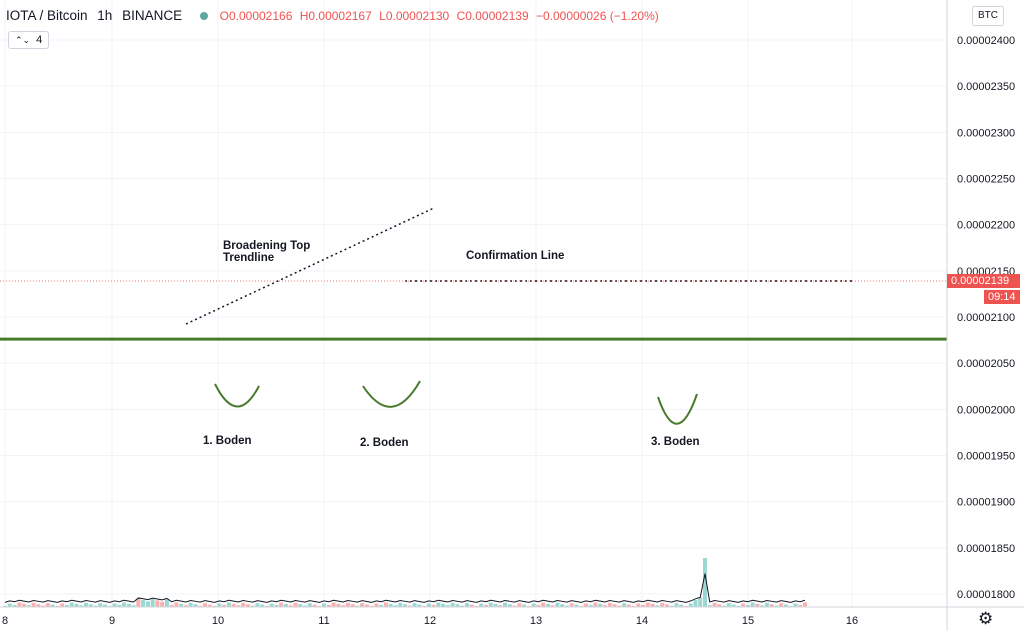 This screenshot has height=631, width=1024. Describe the element at coordinates (405, 588) in the screenshot. I see `volume-average-line` at that location.